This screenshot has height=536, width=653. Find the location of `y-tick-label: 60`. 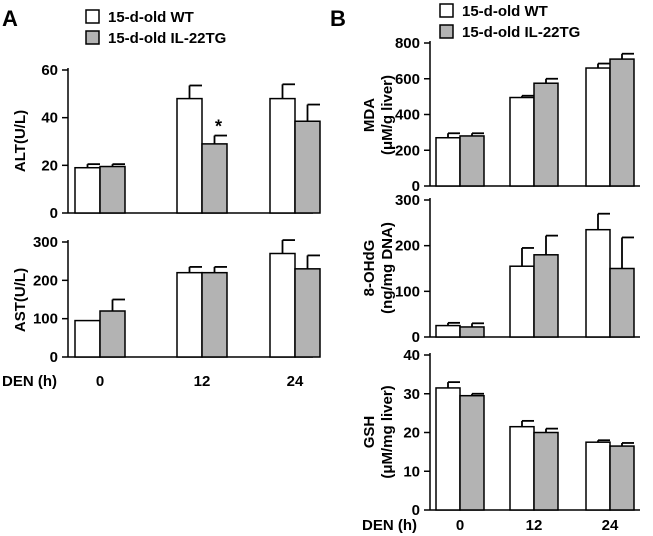

y-tick-label: 60 is located at coordinates (49, 70).